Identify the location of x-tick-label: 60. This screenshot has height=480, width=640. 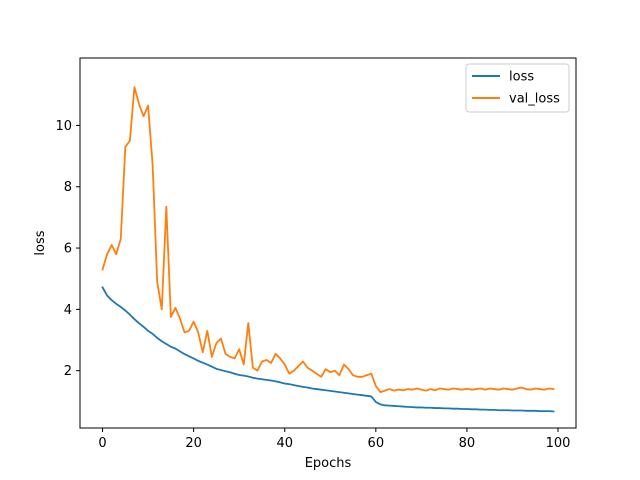
(376, 443).